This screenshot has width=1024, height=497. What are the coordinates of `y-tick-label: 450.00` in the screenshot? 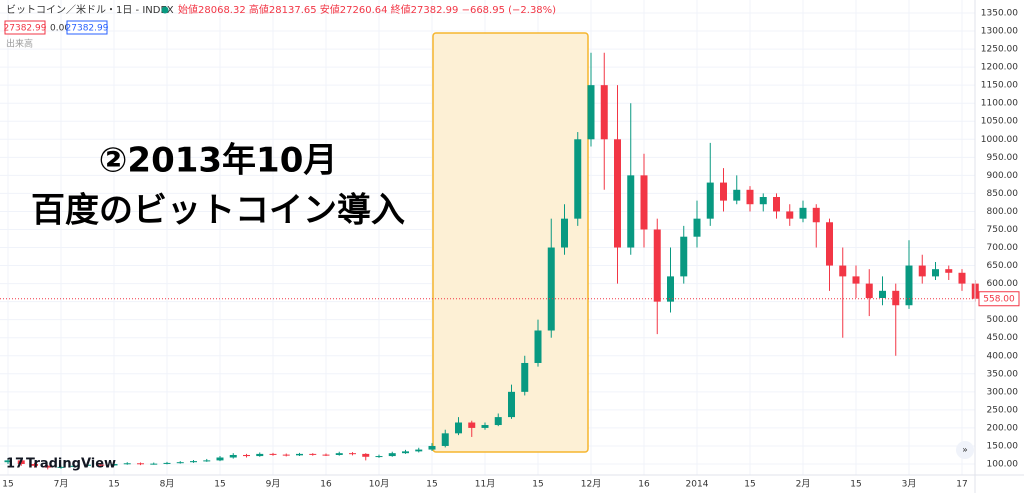 It's located at (1003, 338).